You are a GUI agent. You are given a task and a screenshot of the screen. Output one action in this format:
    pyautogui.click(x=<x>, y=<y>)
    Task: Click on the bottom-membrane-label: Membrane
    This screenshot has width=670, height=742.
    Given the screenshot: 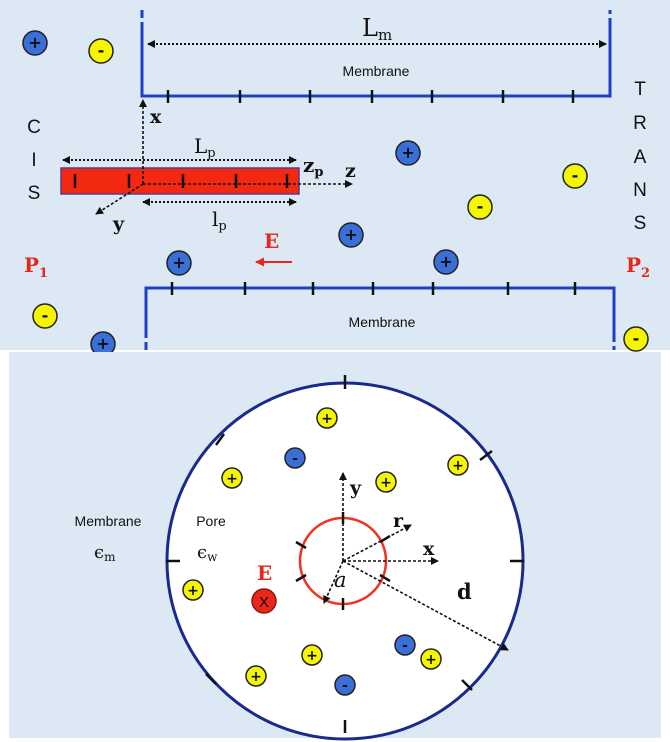 What is the action you would take?
    pyautogui.click(x=108, y=521)
    